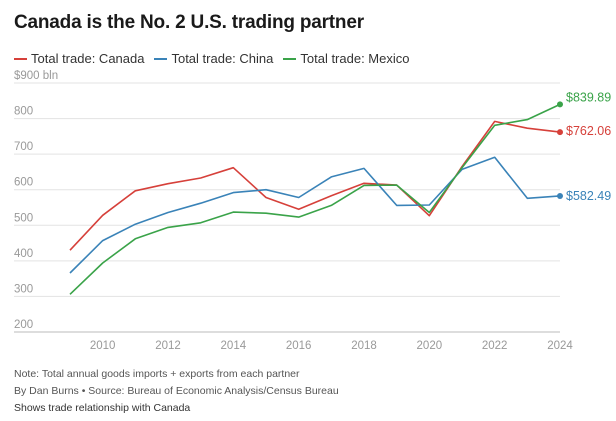 The width and height of the screenshot is (616, 421). I want to click on y-tick-label-600: 600, so click(23, 183).